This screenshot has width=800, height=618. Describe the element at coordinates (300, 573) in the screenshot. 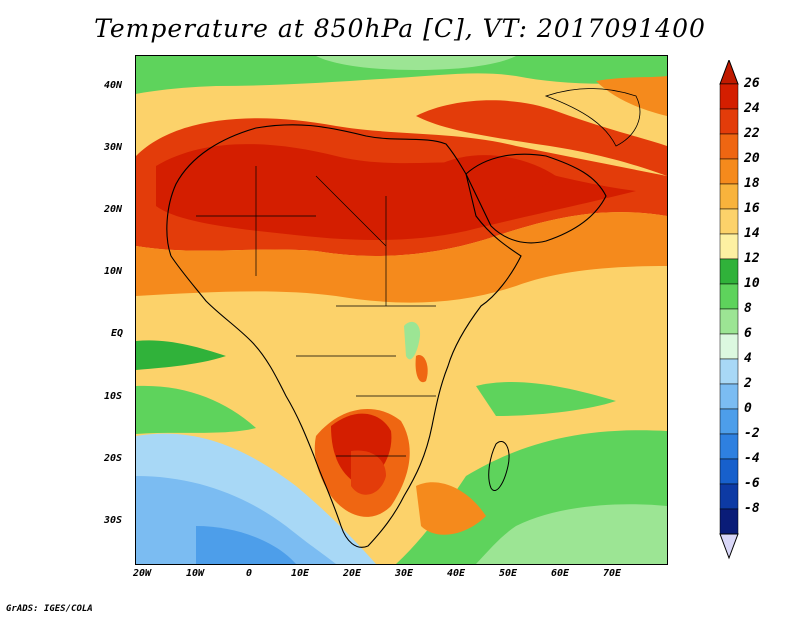

I see `lon-label-10e: 10E` at that location.